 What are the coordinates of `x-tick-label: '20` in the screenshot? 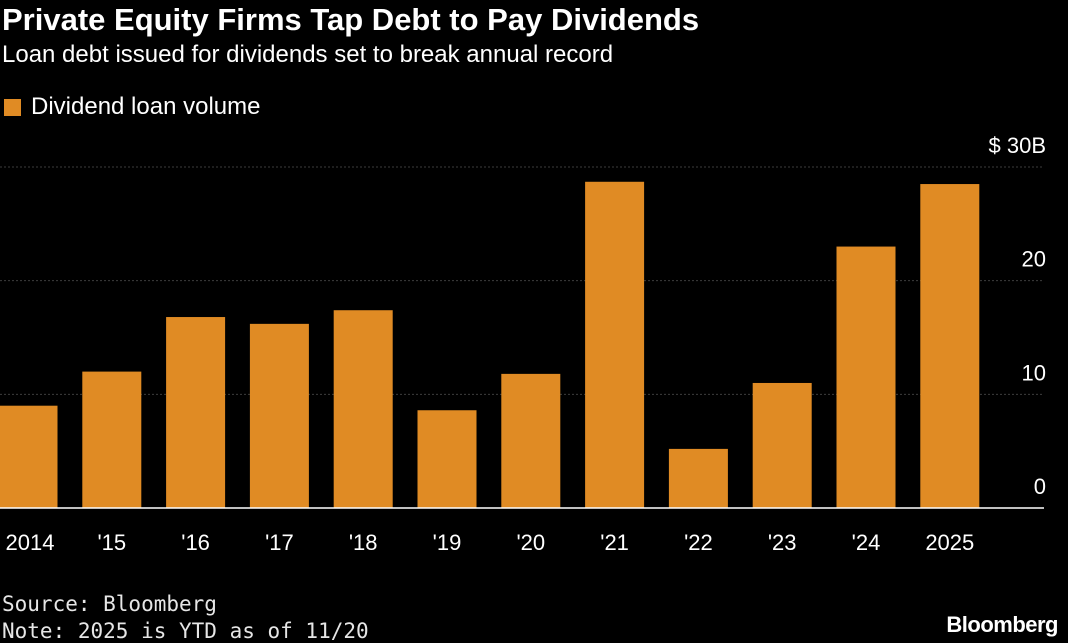 It's located at (530, 542).